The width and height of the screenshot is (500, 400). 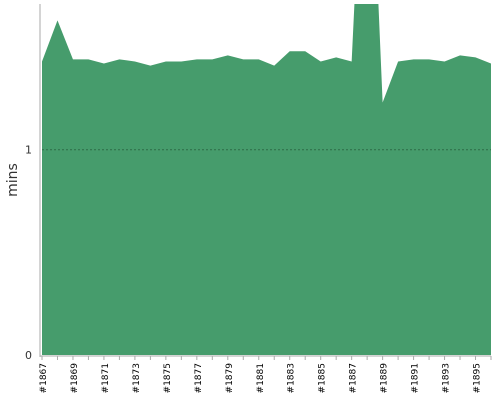 What do you see at coordinates (28, 150) in the screenshot?
I see `y-tick-label: 1` at bounding box center [28, 150].